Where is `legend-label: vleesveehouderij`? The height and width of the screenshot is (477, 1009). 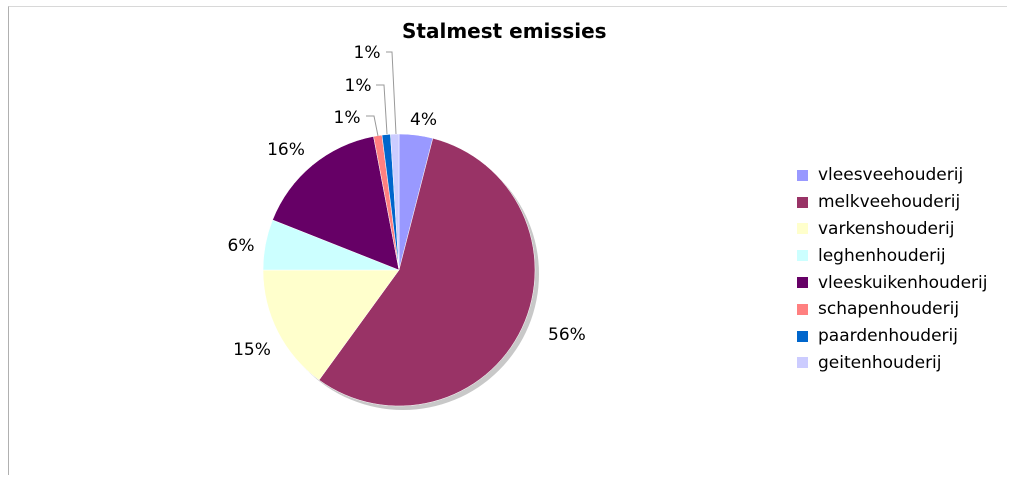 legend-label: vleesveehouderij is located at coordinates (891, 175).